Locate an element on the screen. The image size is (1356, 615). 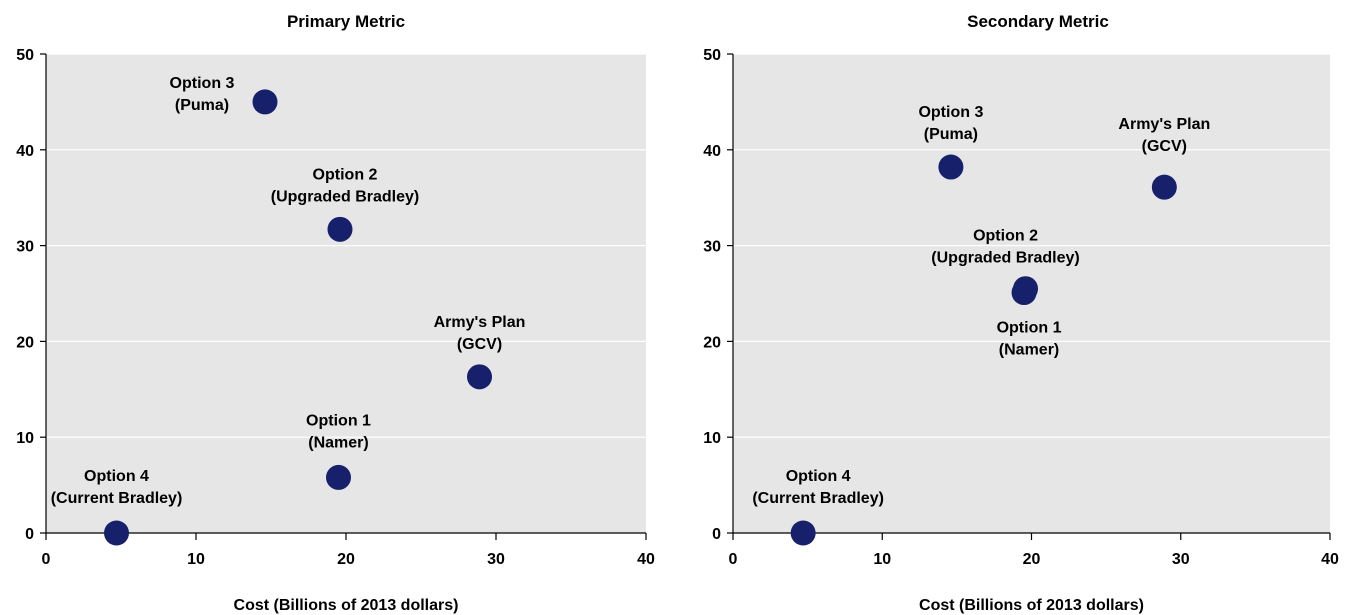
chart-title: Primary Metric is located at coordinates (346, 21).